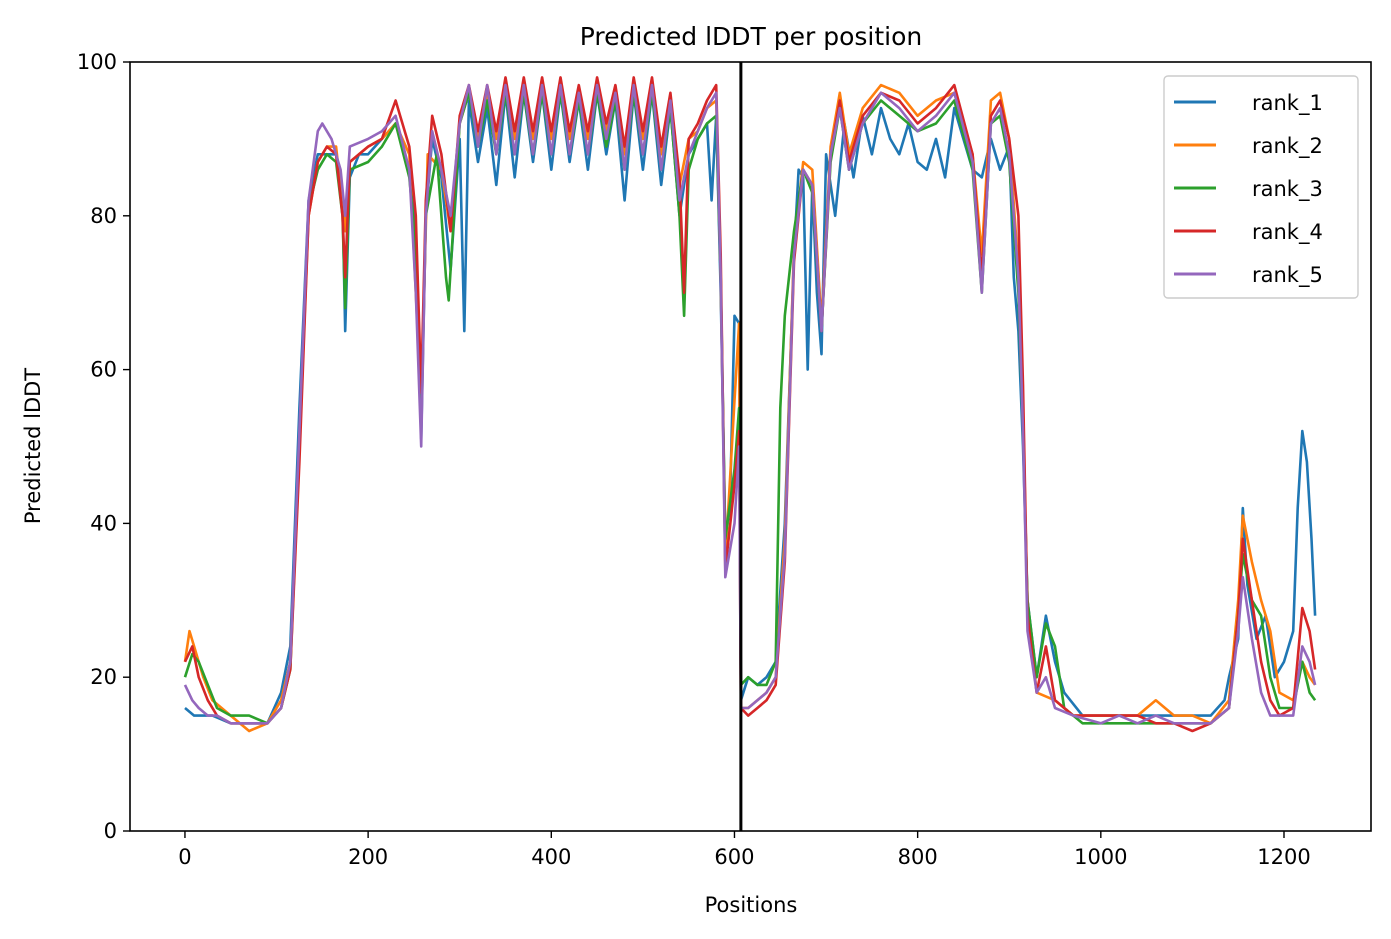 The height and width of the screenshot is (939, 1391). Describe the element at coordinates (184, 857) in the screenshot. I see `x-tick-label: 0` at that location.